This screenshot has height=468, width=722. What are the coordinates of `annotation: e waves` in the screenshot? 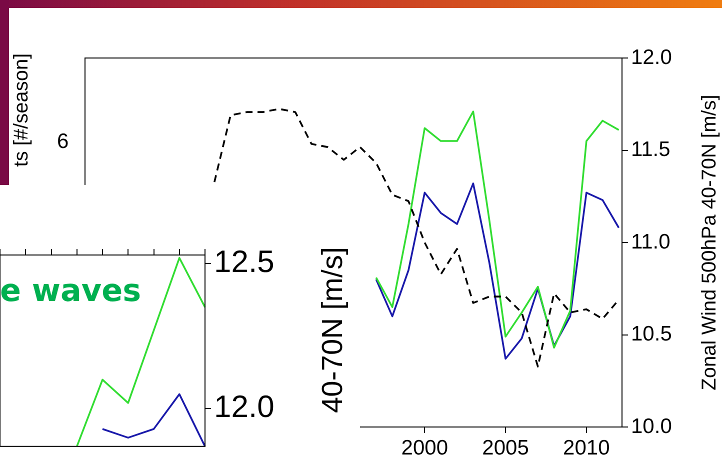 It's located at (71, 291).